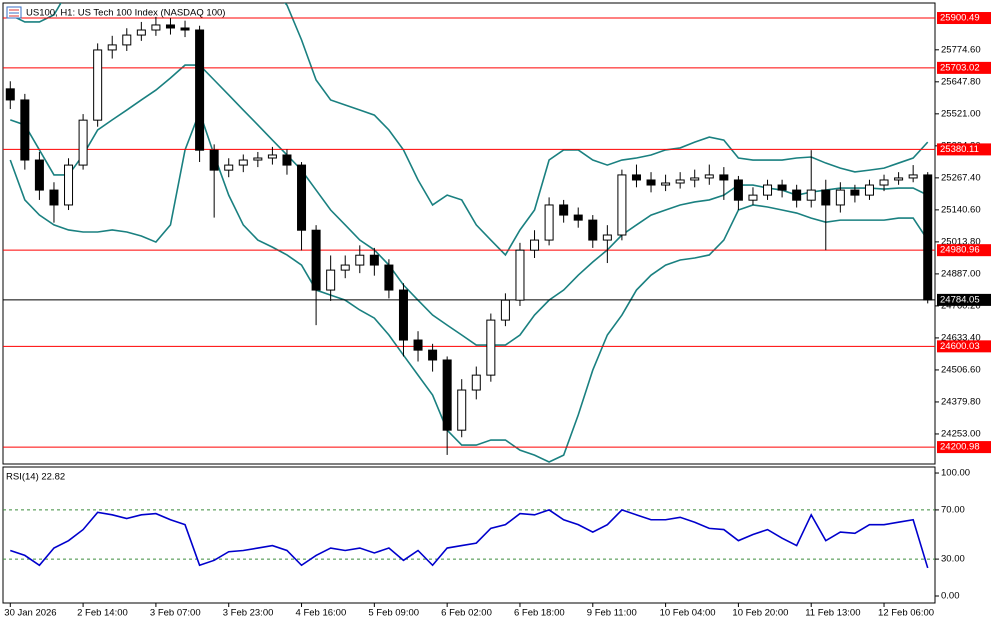 The width and height of the screenshot is (994, 622). I want to click on y-tick-label: 24760.20, so click(961, 305).